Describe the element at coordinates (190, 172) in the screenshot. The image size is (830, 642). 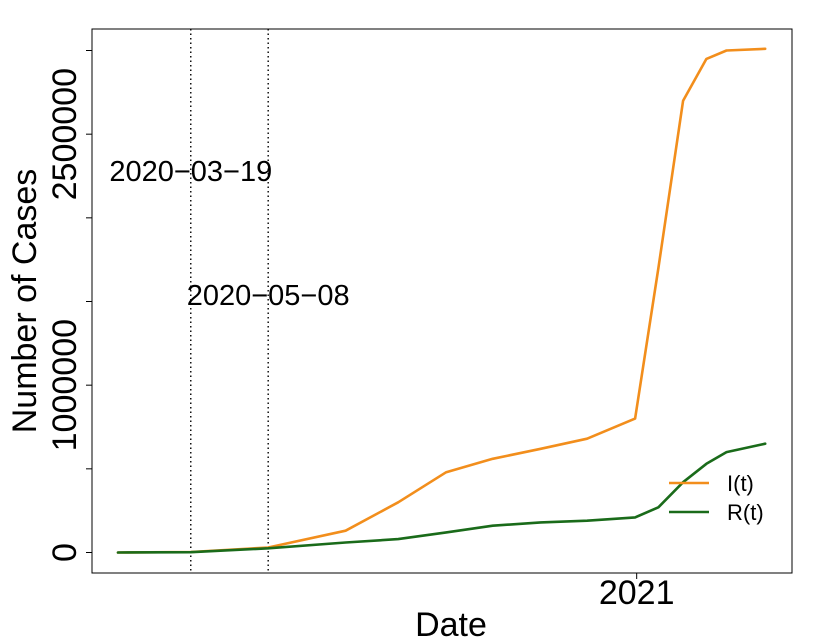
I see `reference-line-label: 2020−03−19` at that location.